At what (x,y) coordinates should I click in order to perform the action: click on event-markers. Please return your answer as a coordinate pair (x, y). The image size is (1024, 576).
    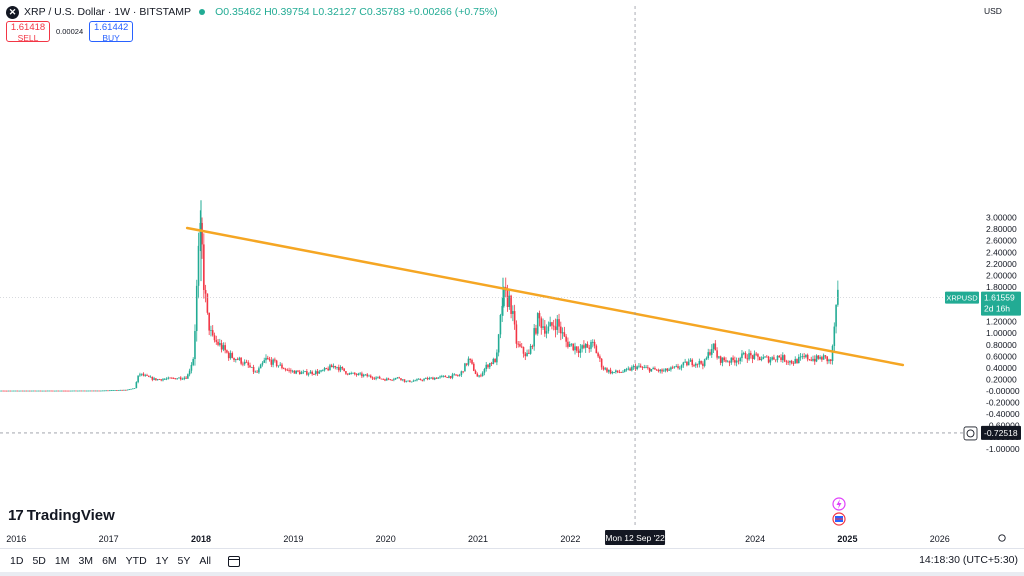
    Looking at the image, I should click on (839, 511).